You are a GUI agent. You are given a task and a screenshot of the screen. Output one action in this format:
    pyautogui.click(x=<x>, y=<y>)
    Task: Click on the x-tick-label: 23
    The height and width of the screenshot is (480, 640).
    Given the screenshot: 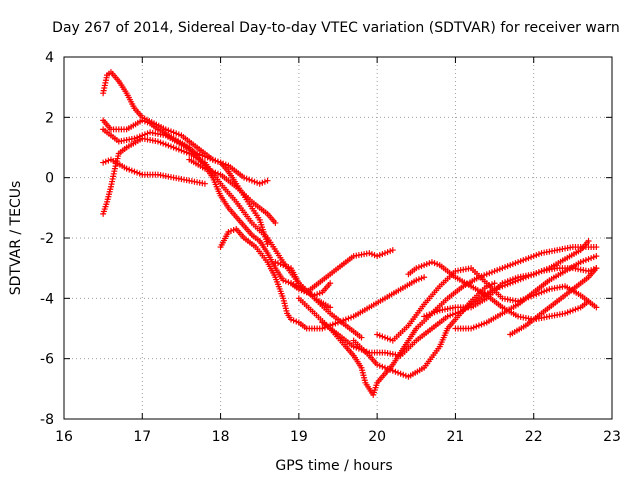 What is the action you would take?
    pyautogui.click(x=612, y=437)
    